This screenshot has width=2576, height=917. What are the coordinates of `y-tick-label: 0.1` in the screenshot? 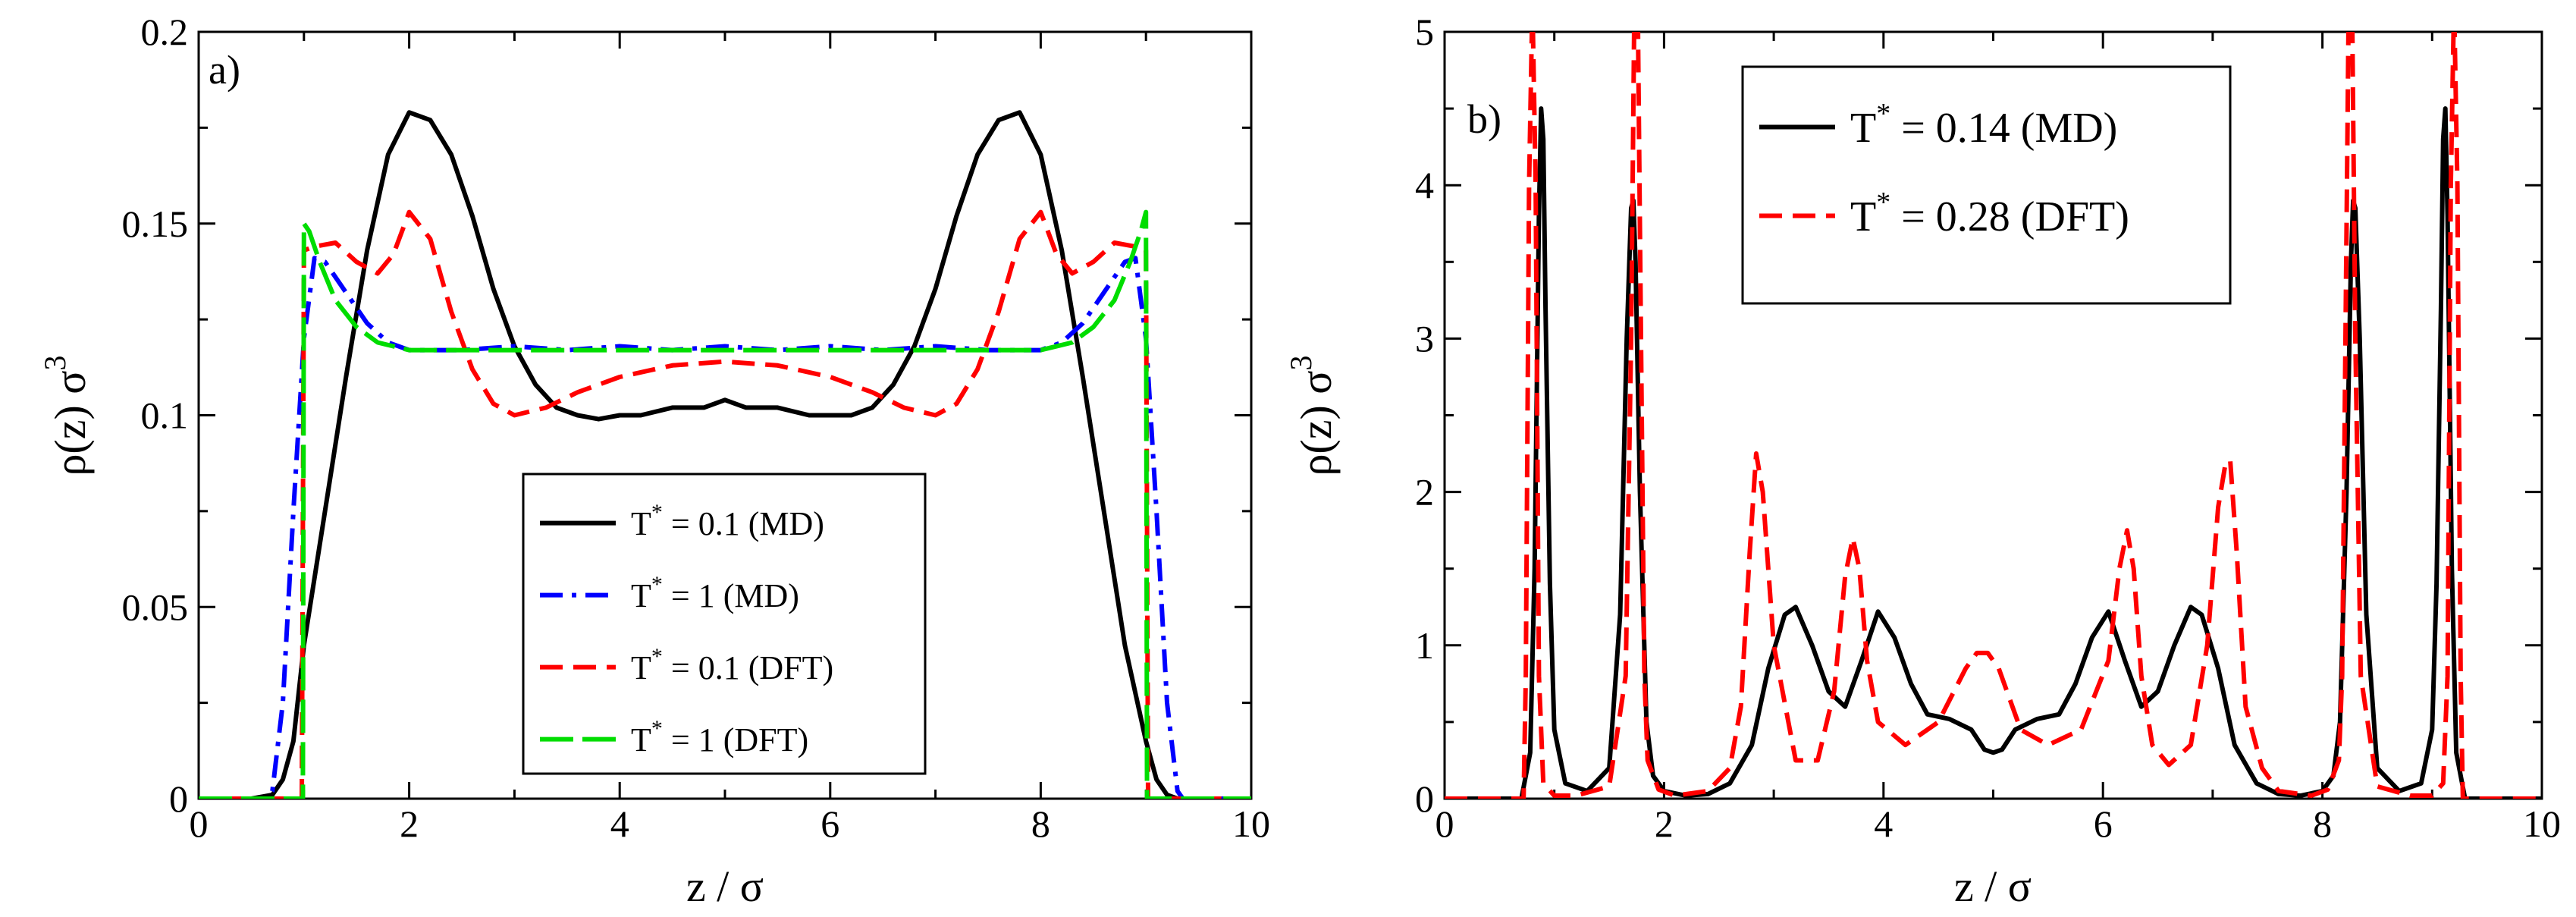 It's located at (165, 415).